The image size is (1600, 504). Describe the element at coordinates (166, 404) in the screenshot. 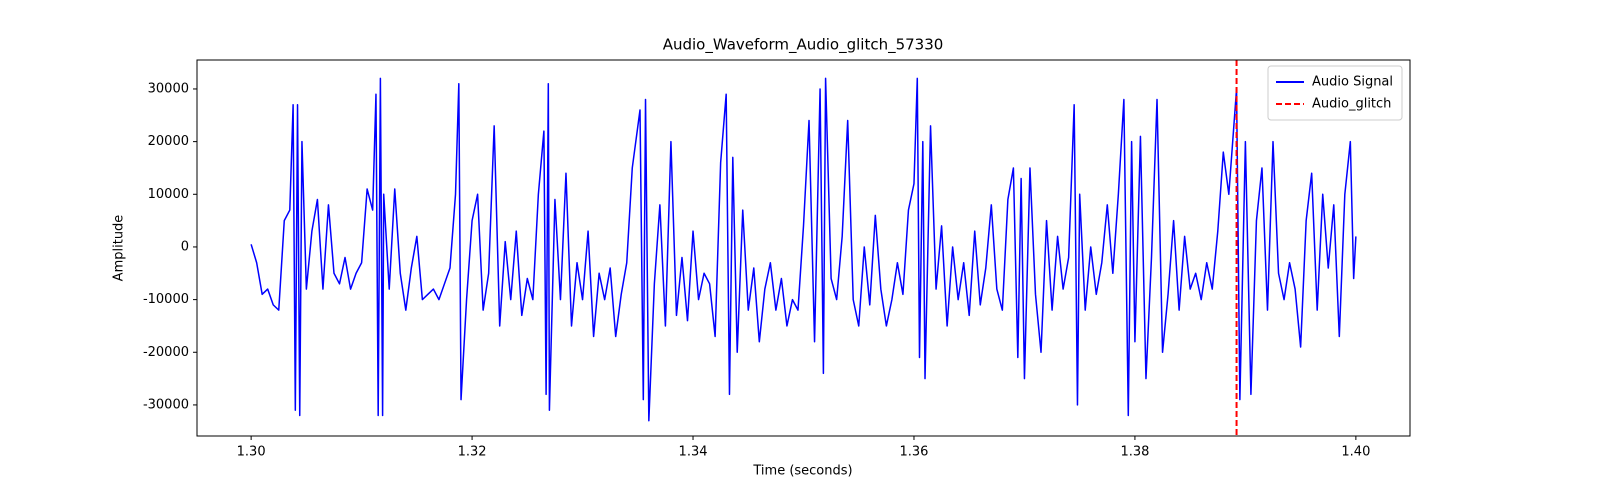

I see `y-tick-label: -30000` at that location.